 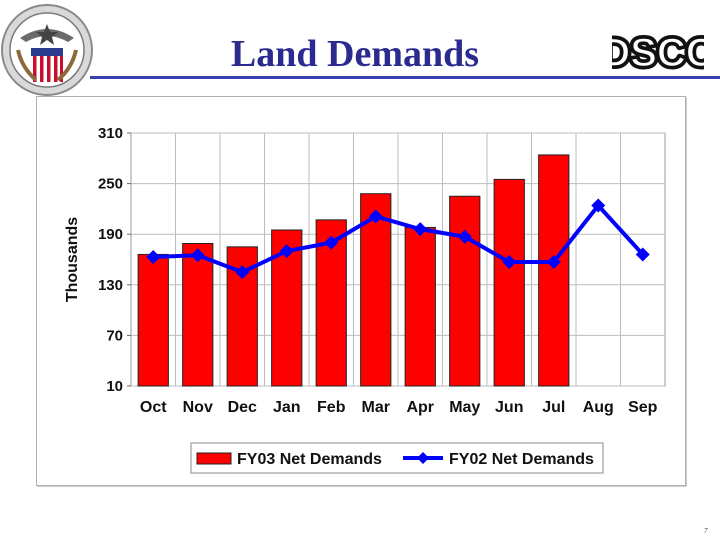 What do you see at coordinates (197, 255) in the screenshot?
I see `point-nov` at bounding box center [197, 255].